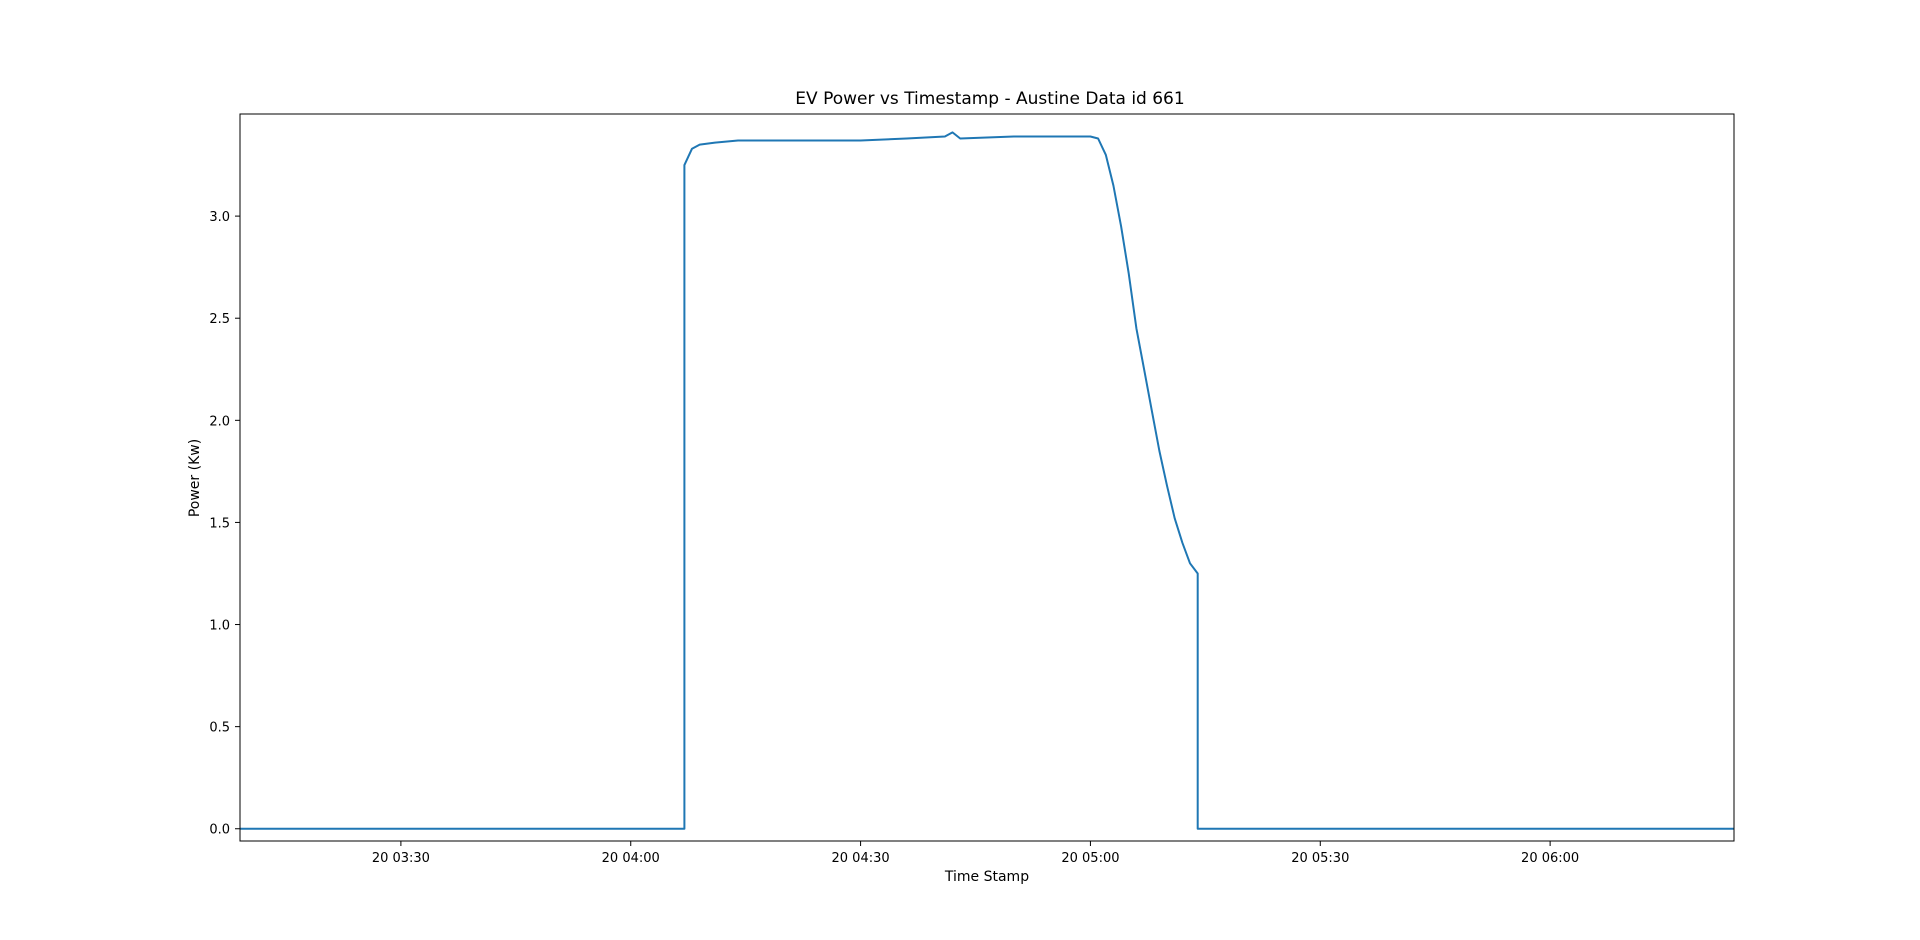 The height and width of the screenshot is (940, 1920). What do you see at coordinates (219, 830) in the screenshot?
I see `y-tick-label: 0.0` at bounding box center [219, 830].